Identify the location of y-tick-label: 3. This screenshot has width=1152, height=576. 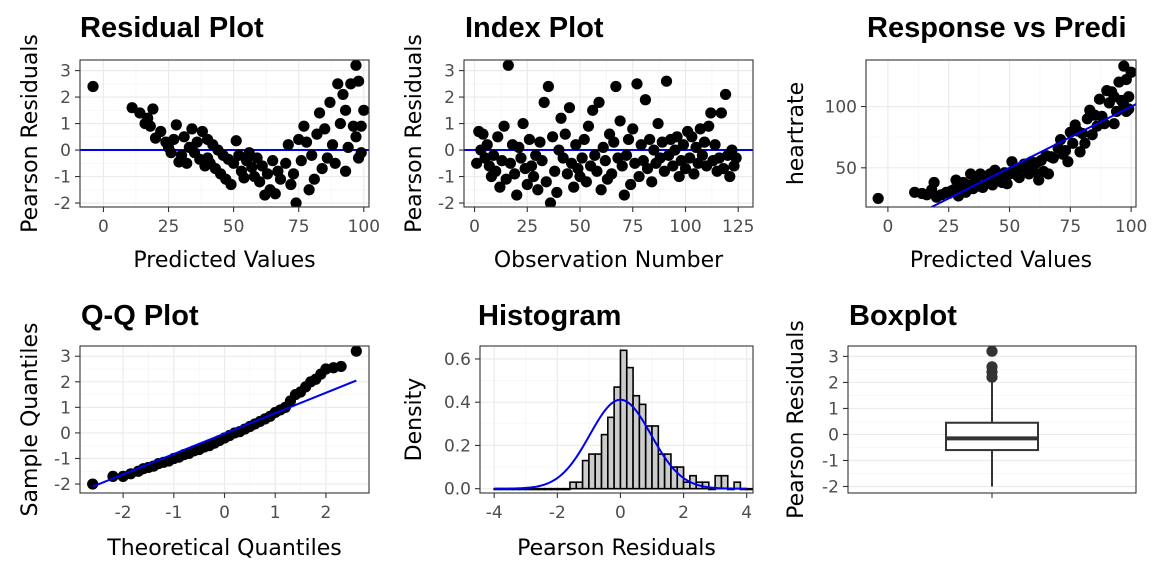
(65, 72).